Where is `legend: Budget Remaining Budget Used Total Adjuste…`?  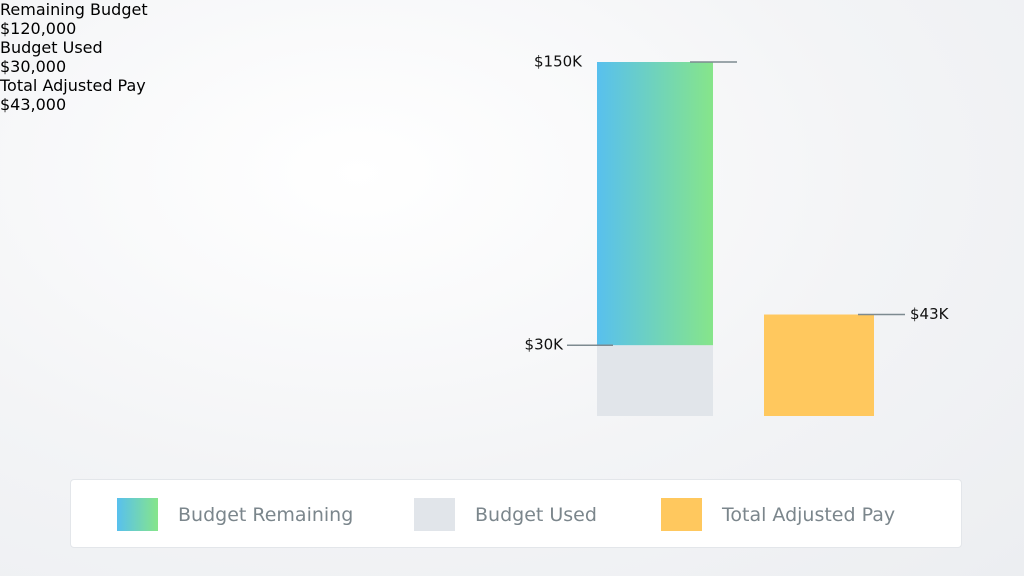 legend: Budget Remaining Budget Used Total Adjuste… is located at coordinates (516, 513).